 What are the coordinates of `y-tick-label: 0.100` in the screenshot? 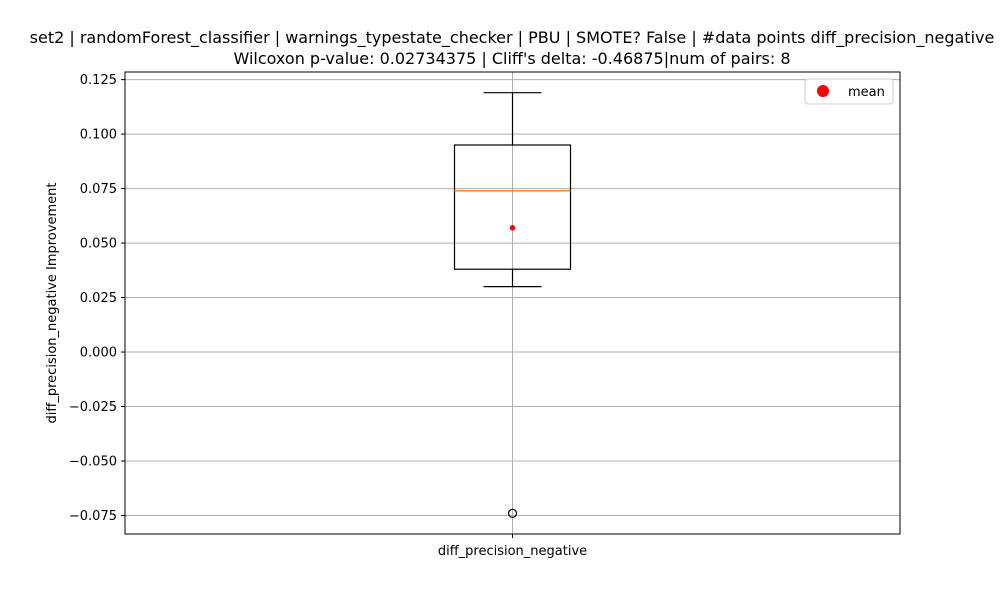 It's located at (98, 135).